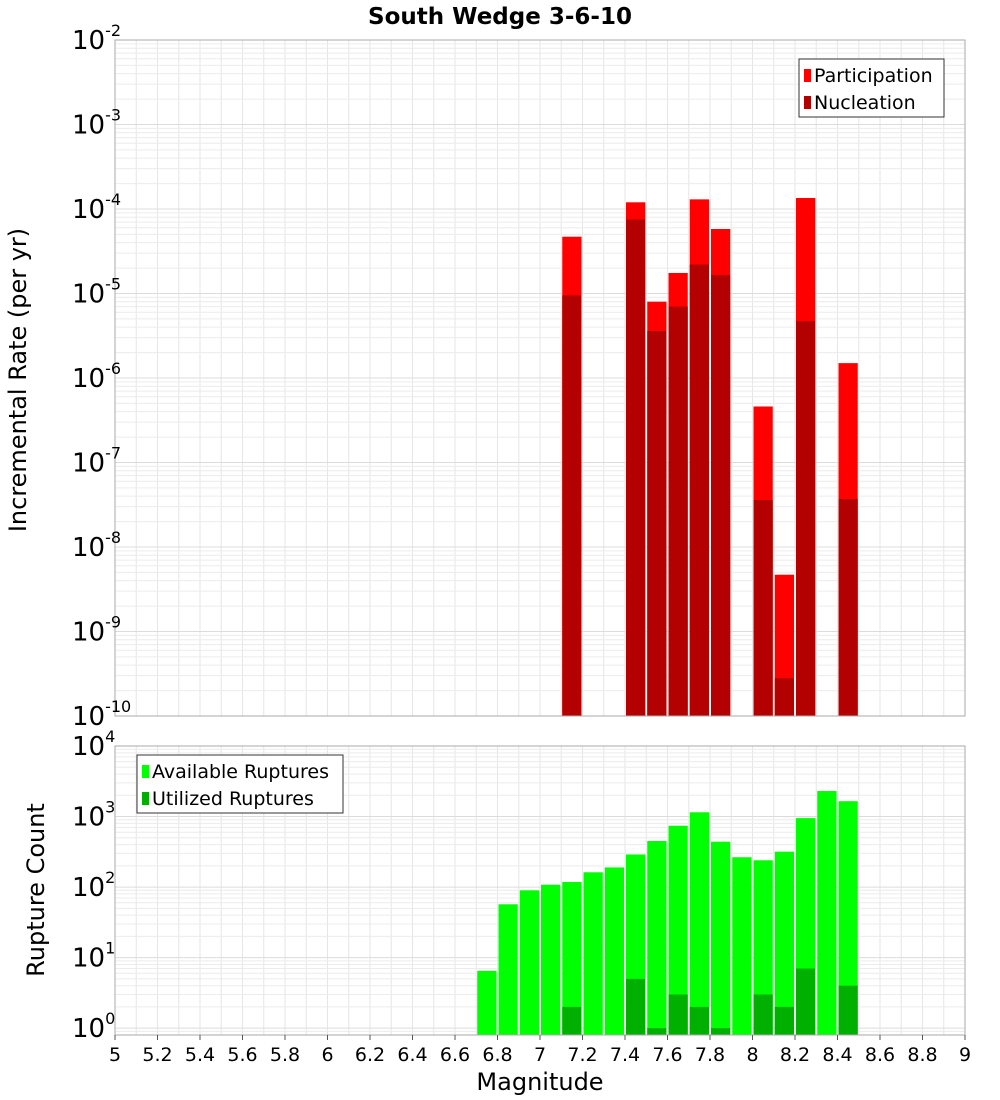 The width and height of the screenshot is (1000, 1100). I want to click on y-tick-label: 10⁻⁴, so click(96, 207).